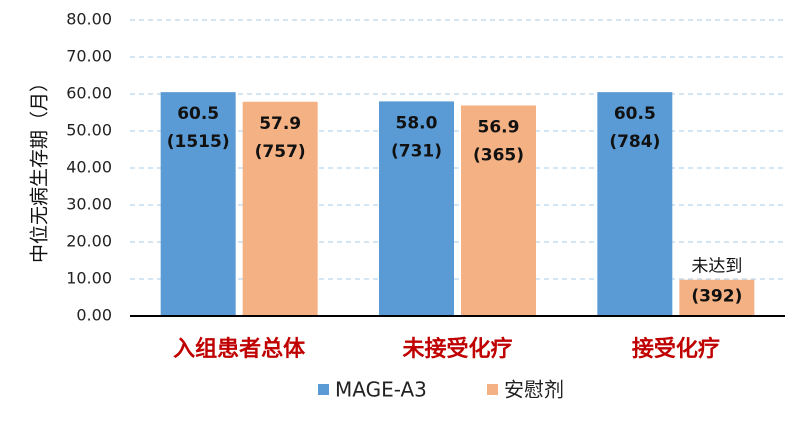  I want to click on n-label: (365), so click(498, 155).